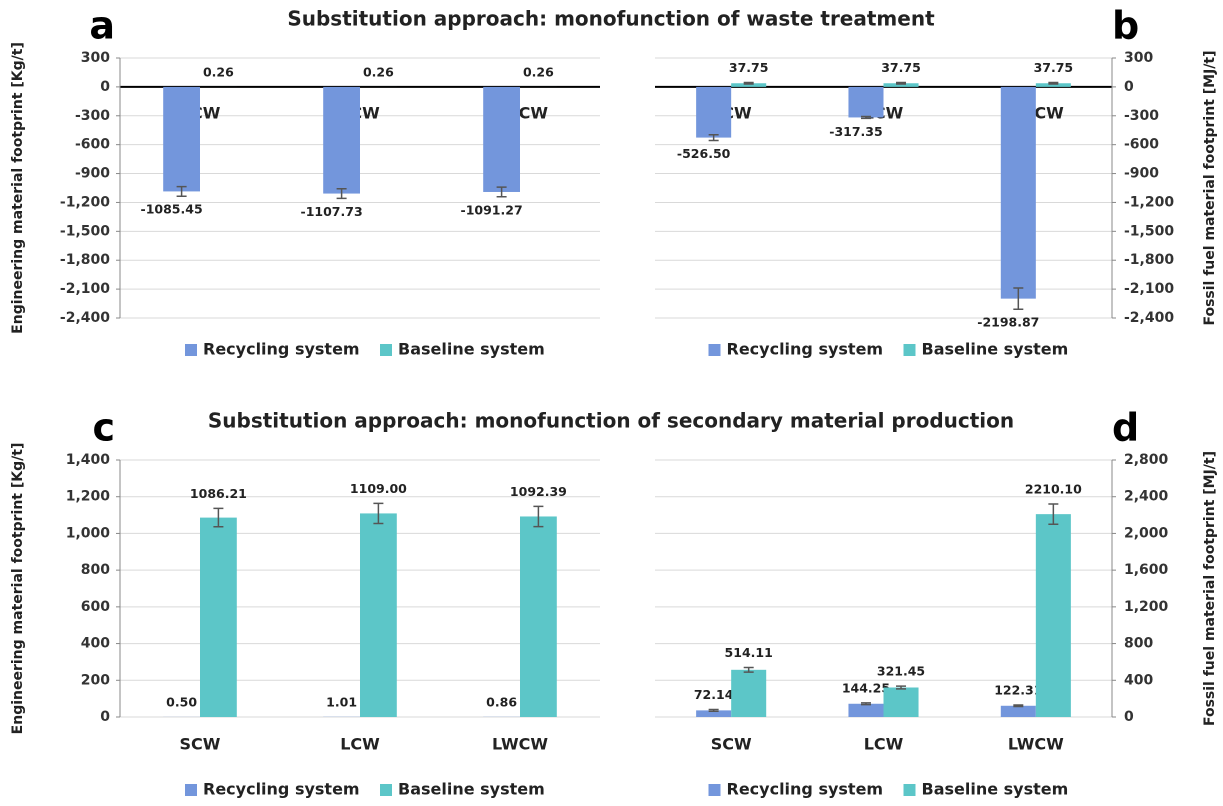 This screenshot has height=806, width=1223. What do you see at coordinates (1149, 202) in the screenshot?
I see `y-tick-label: -1,200` at bounding box center [1149, 202].